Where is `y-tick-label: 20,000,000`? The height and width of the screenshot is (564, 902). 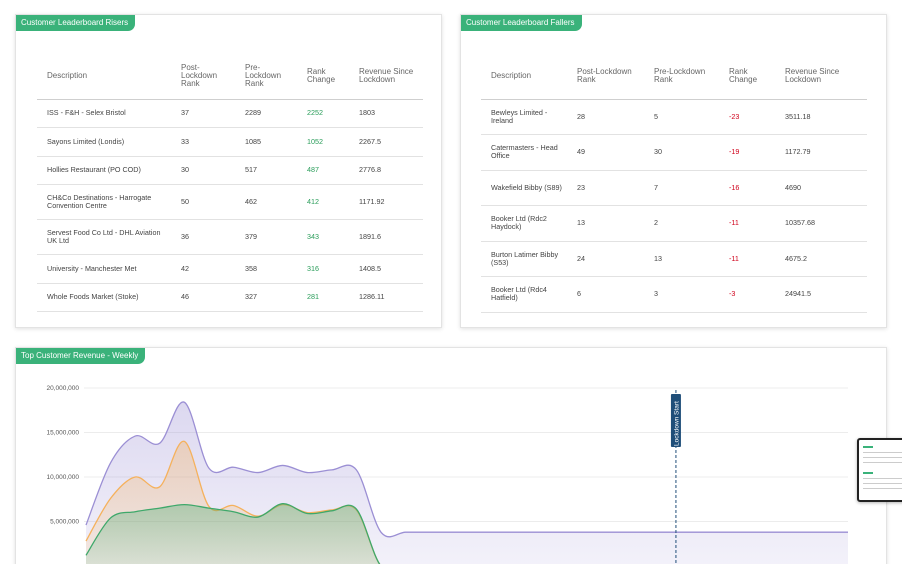 y-tick-label: 20,000,000 is located at coordinates (62, 388).